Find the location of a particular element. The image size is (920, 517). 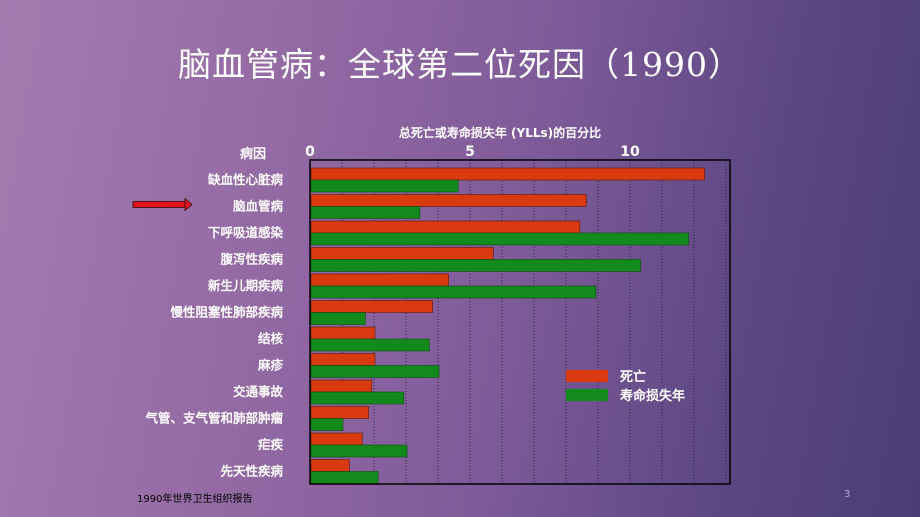

category-label: 交通事故 is located at coordinates (258, 391).